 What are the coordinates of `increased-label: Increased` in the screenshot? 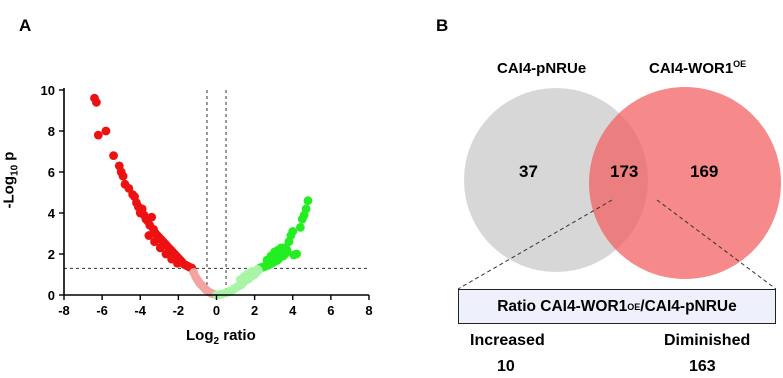 It's located at (507, 341).